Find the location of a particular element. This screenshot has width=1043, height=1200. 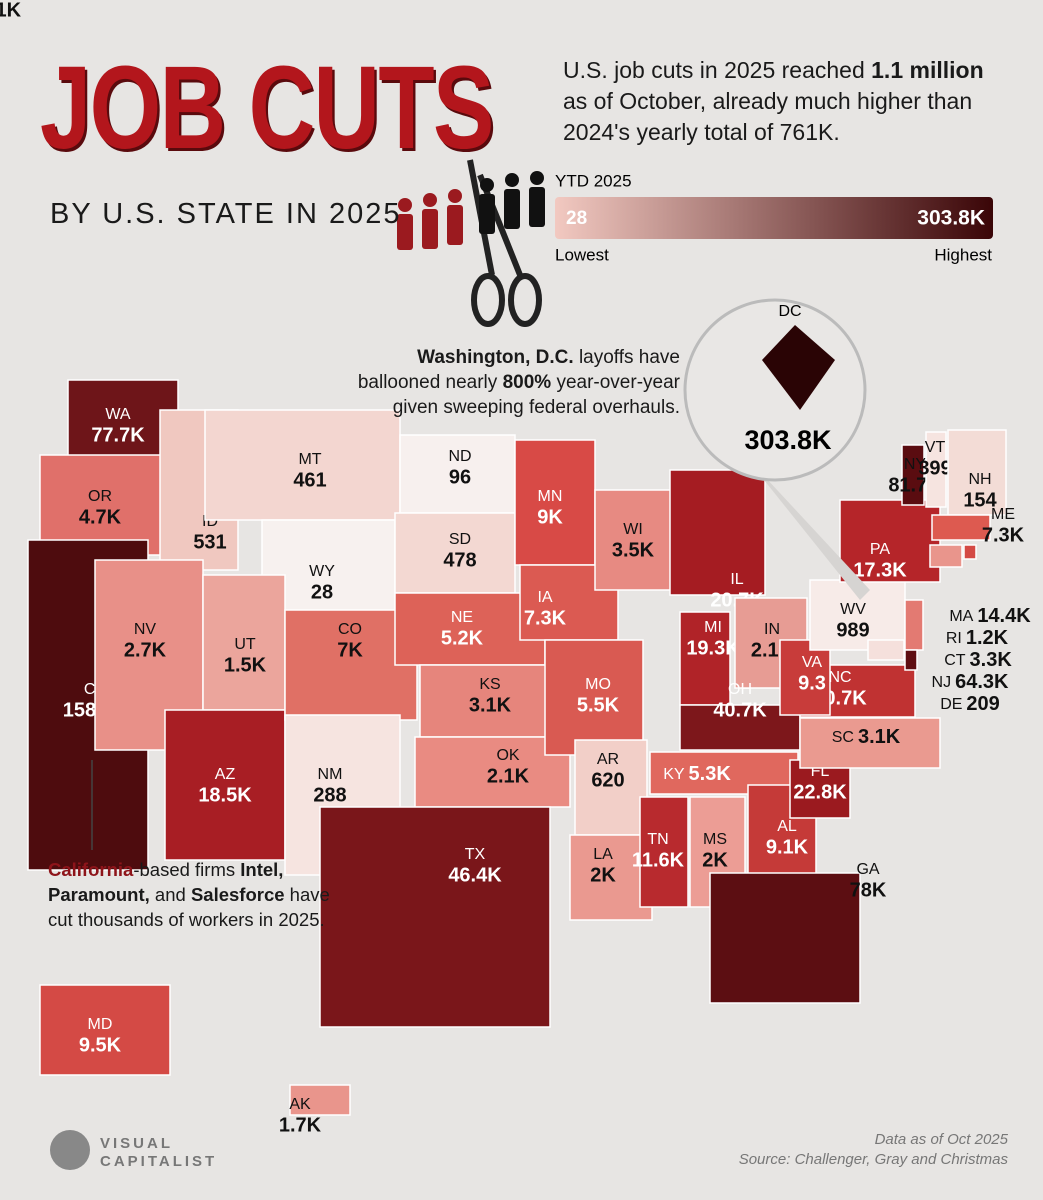

brand-line: VISUAL is located at coordinates (137, 1143).